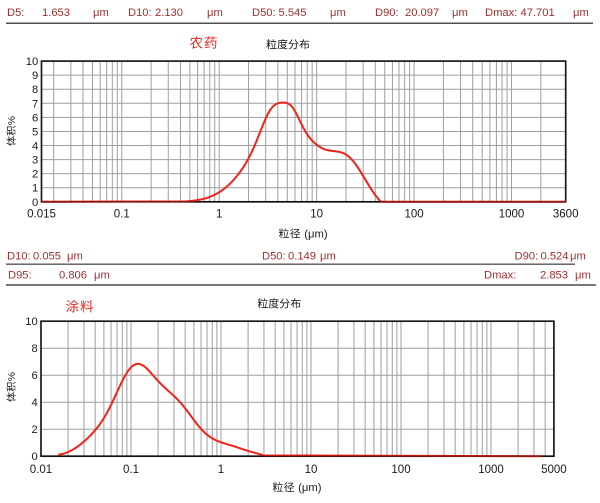 Image resolution: width=600 pixels, height=503 pixels. Describe the element at coordinates (15, 13) in the screenshot. I see `svg-text: D5:` at that location.